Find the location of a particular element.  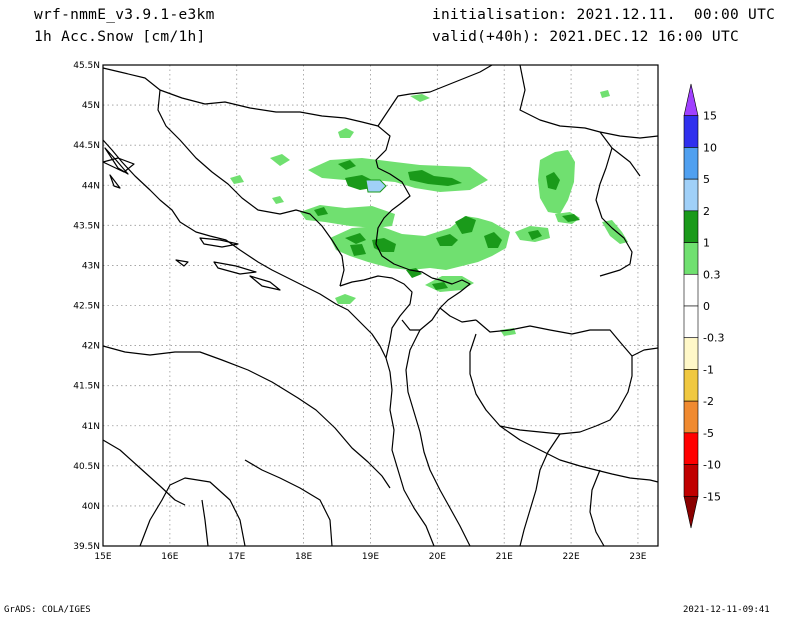

colorbar-label: 5 is located at coordinates (706, 179).